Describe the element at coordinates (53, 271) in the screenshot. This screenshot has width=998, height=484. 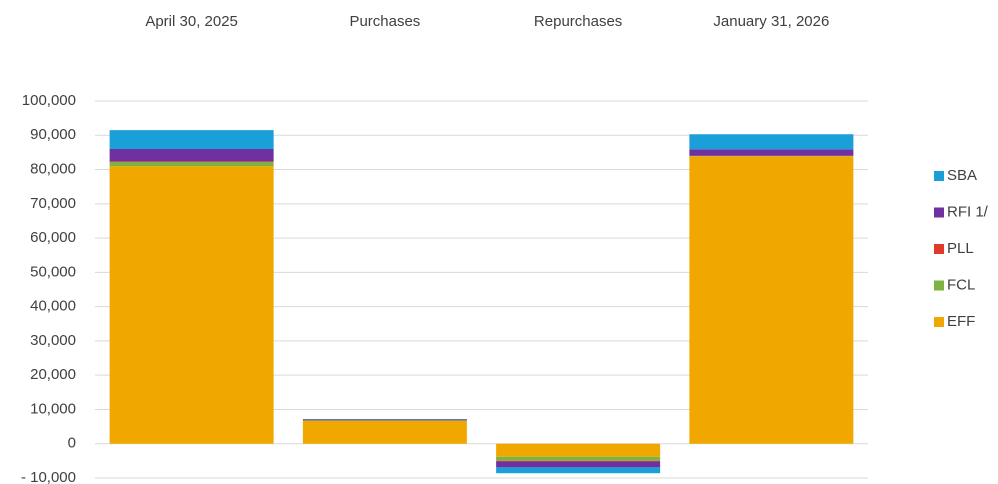
I see `y-tick-label: 50,000` at that location.